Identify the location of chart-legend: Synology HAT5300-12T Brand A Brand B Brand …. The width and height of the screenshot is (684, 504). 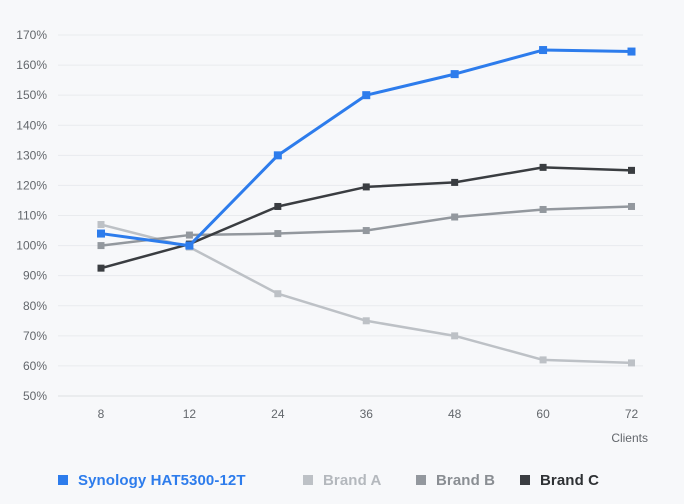
(342, 480).